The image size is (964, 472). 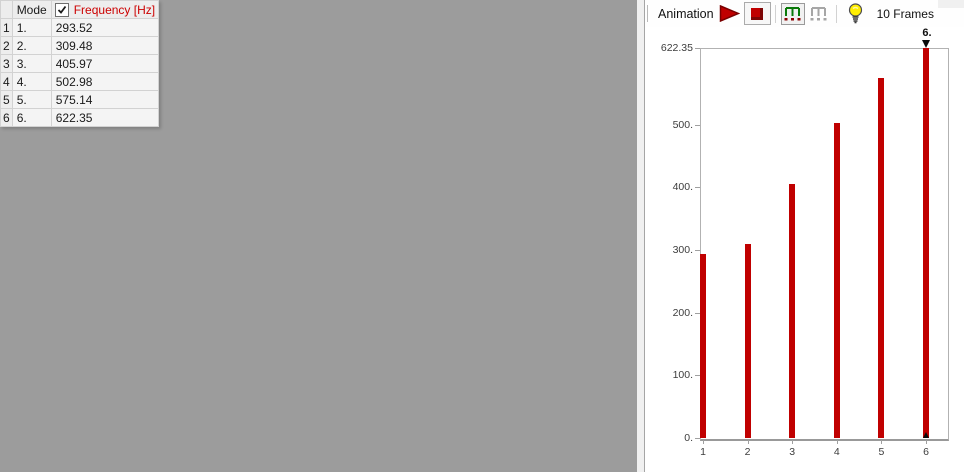 I want to click on toolbar-grip, so click(x=648, y=13).